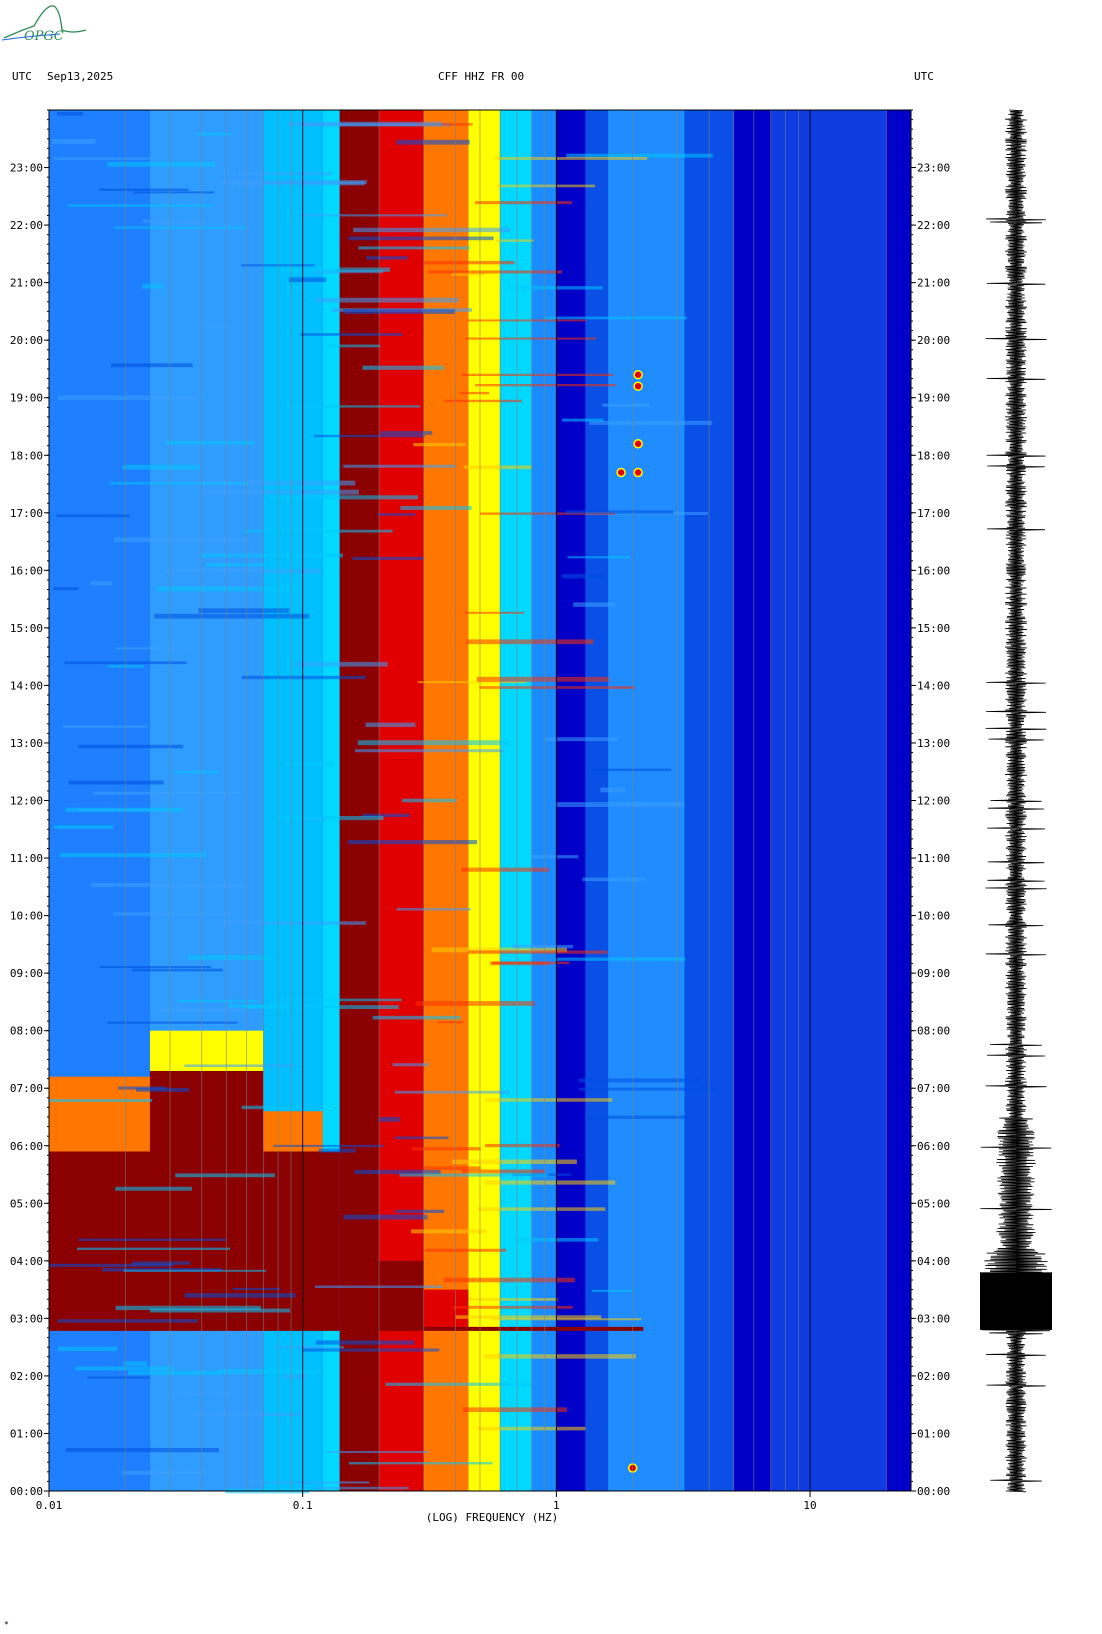  What do you see at coordinates (933, 973) in the screenshot?
I see `y-tick-label-right: 09:00` at bounding box center [933, 973].